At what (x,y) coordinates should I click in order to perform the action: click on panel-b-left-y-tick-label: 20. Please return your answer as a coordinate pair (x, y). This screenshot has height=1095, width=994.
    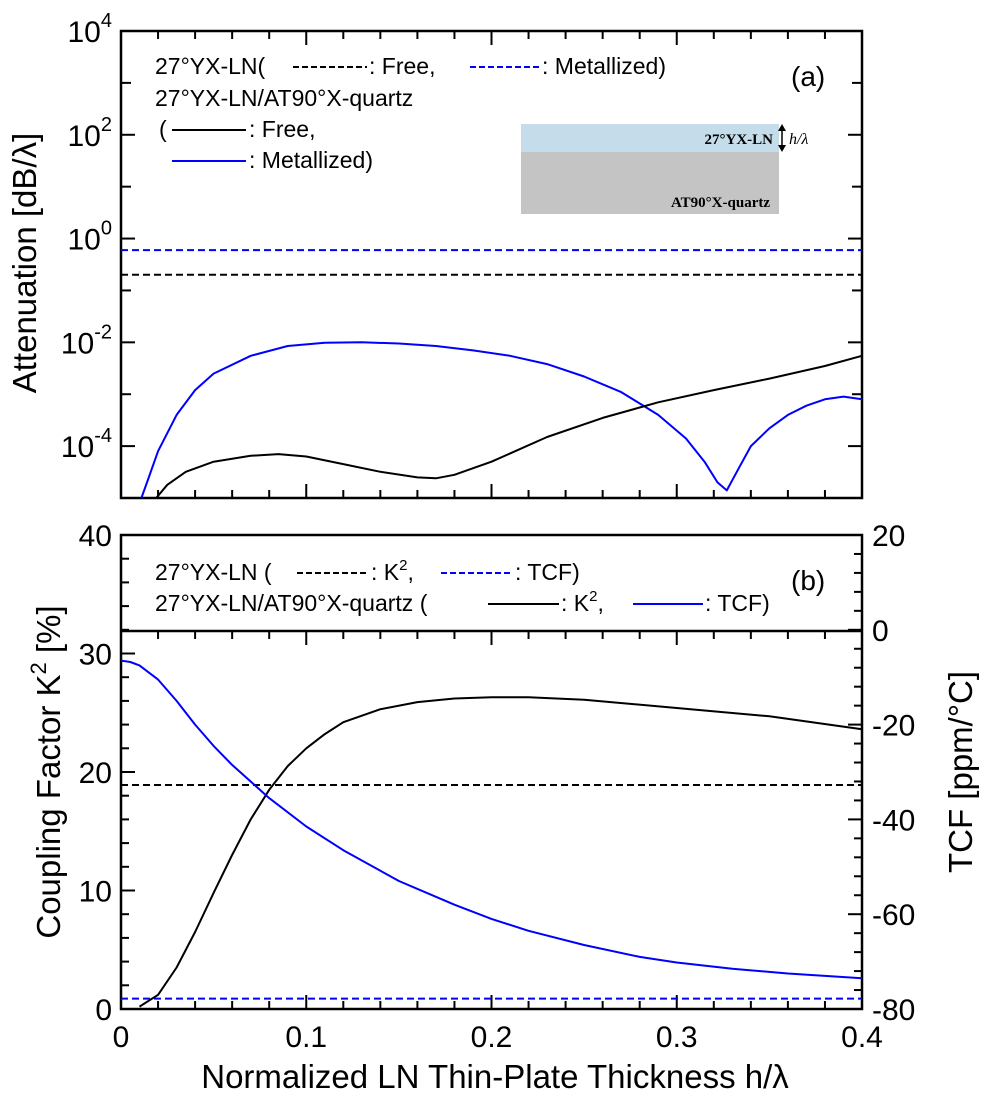
    Looking at the image, I should click on (95, 773).